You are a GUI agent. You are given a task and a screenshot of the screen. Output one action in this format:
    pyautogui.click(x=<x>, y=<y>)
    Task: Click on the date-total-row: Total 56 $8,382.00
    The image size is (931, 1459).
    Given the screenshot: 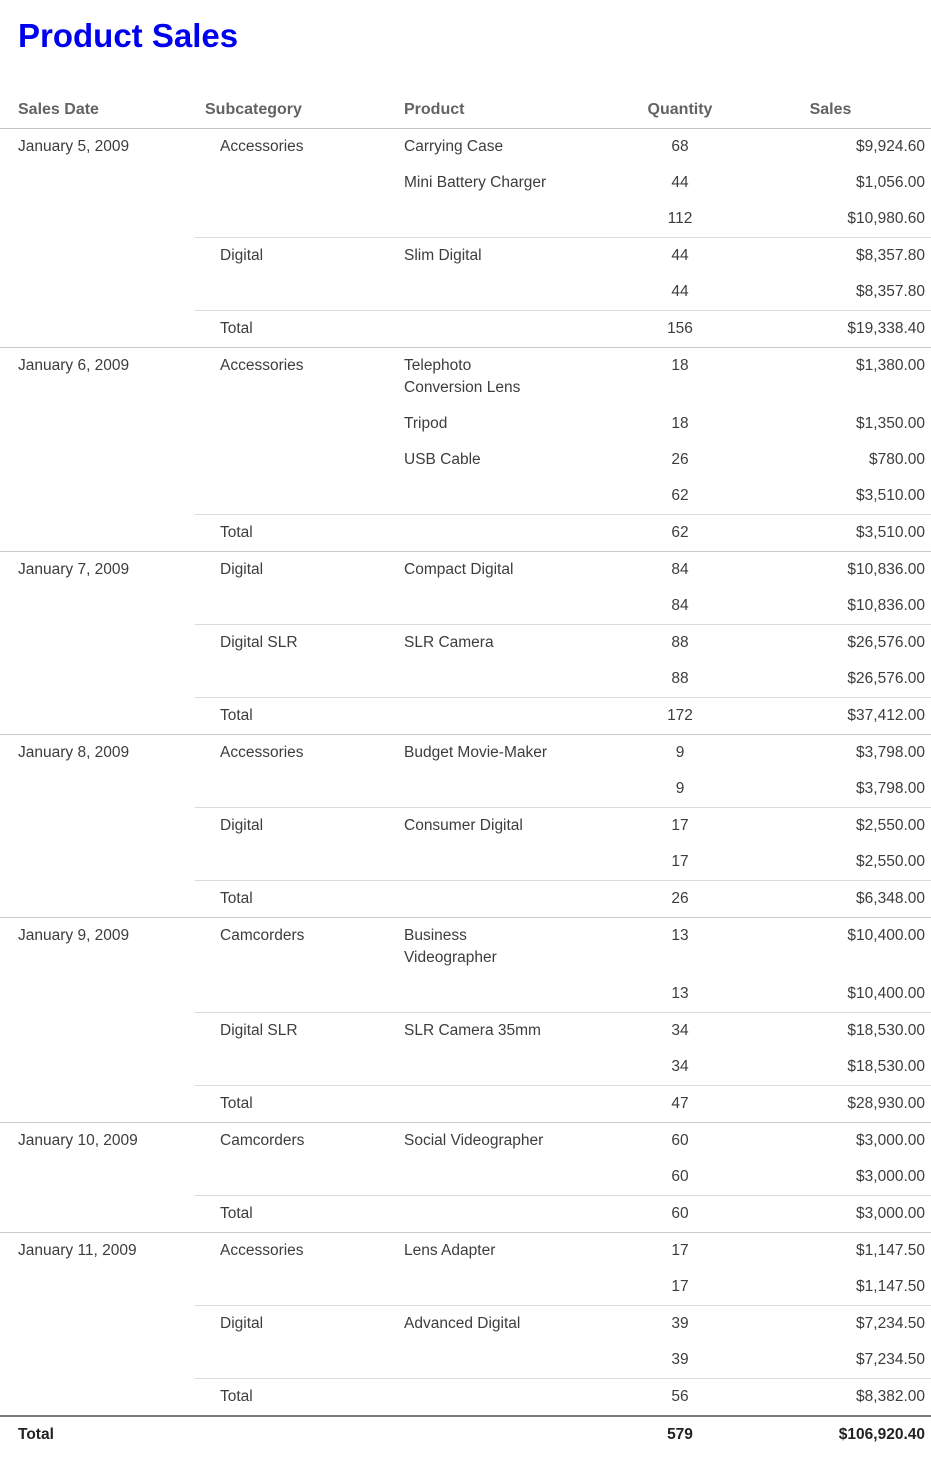 What is the action you would take?
    pyautogui.click(x=465, y=1397)
    